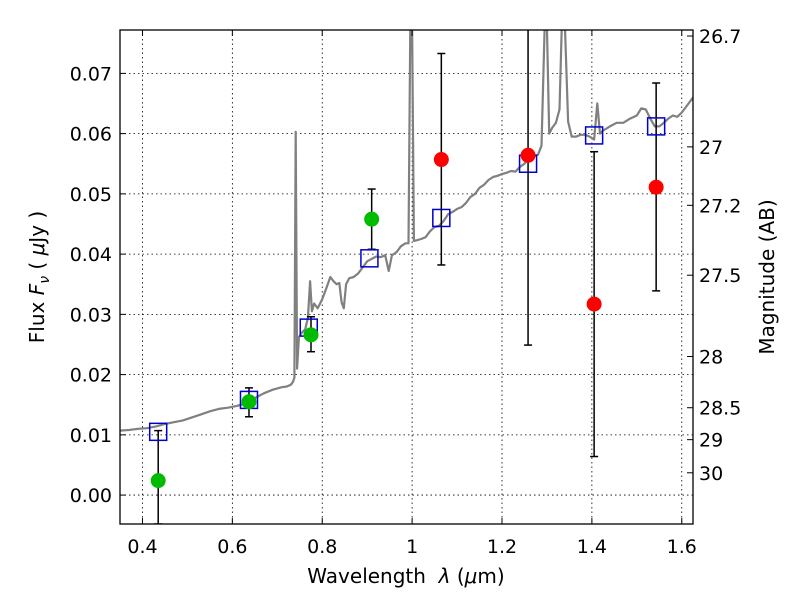 The image size is (800, 600). Describe the element at coordinates (91, 74) in the screenshot. I see `y-tick-label: 0.07` at that location.